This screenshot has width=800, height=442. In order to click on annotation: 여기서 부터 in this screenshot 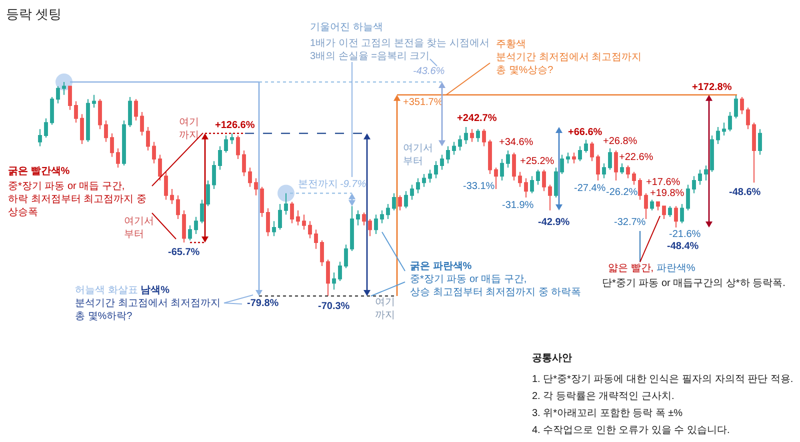, I will do `click(139, 228)`.